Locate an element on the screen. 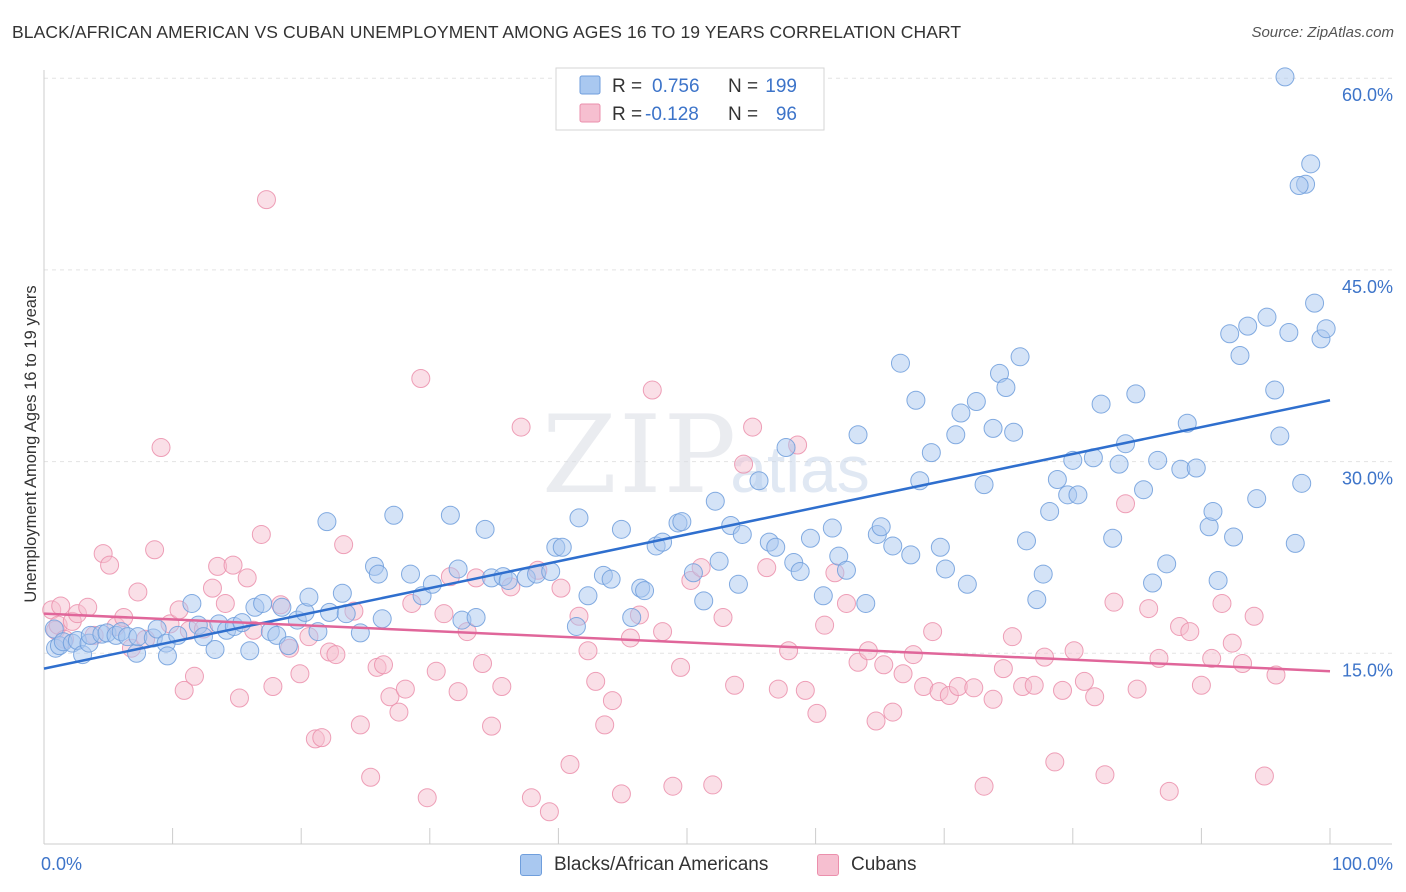  legend-swatch-cubans is located at coordinates (828, 865).